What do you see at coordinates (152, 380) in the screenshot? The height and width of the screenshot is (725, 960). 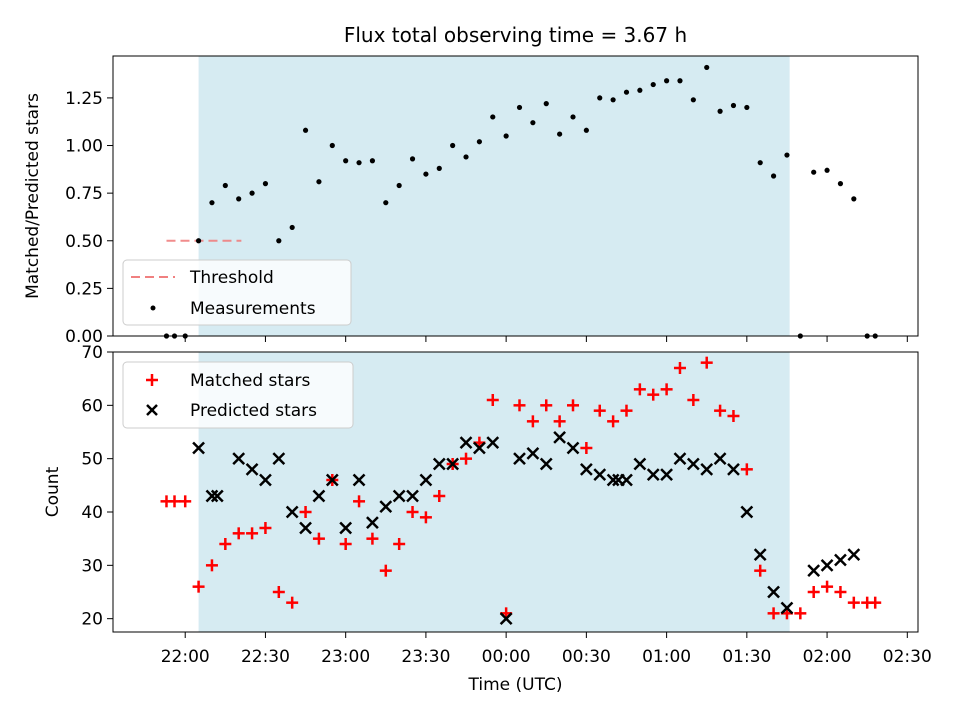 I see `legend-matched-swatch` at bounding box center [152, 380].